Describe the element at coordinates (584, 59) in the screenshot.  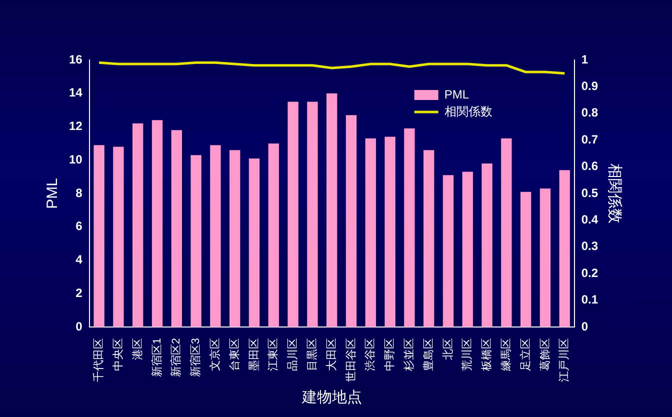
I see `y2-tick-label: 1` at that location.